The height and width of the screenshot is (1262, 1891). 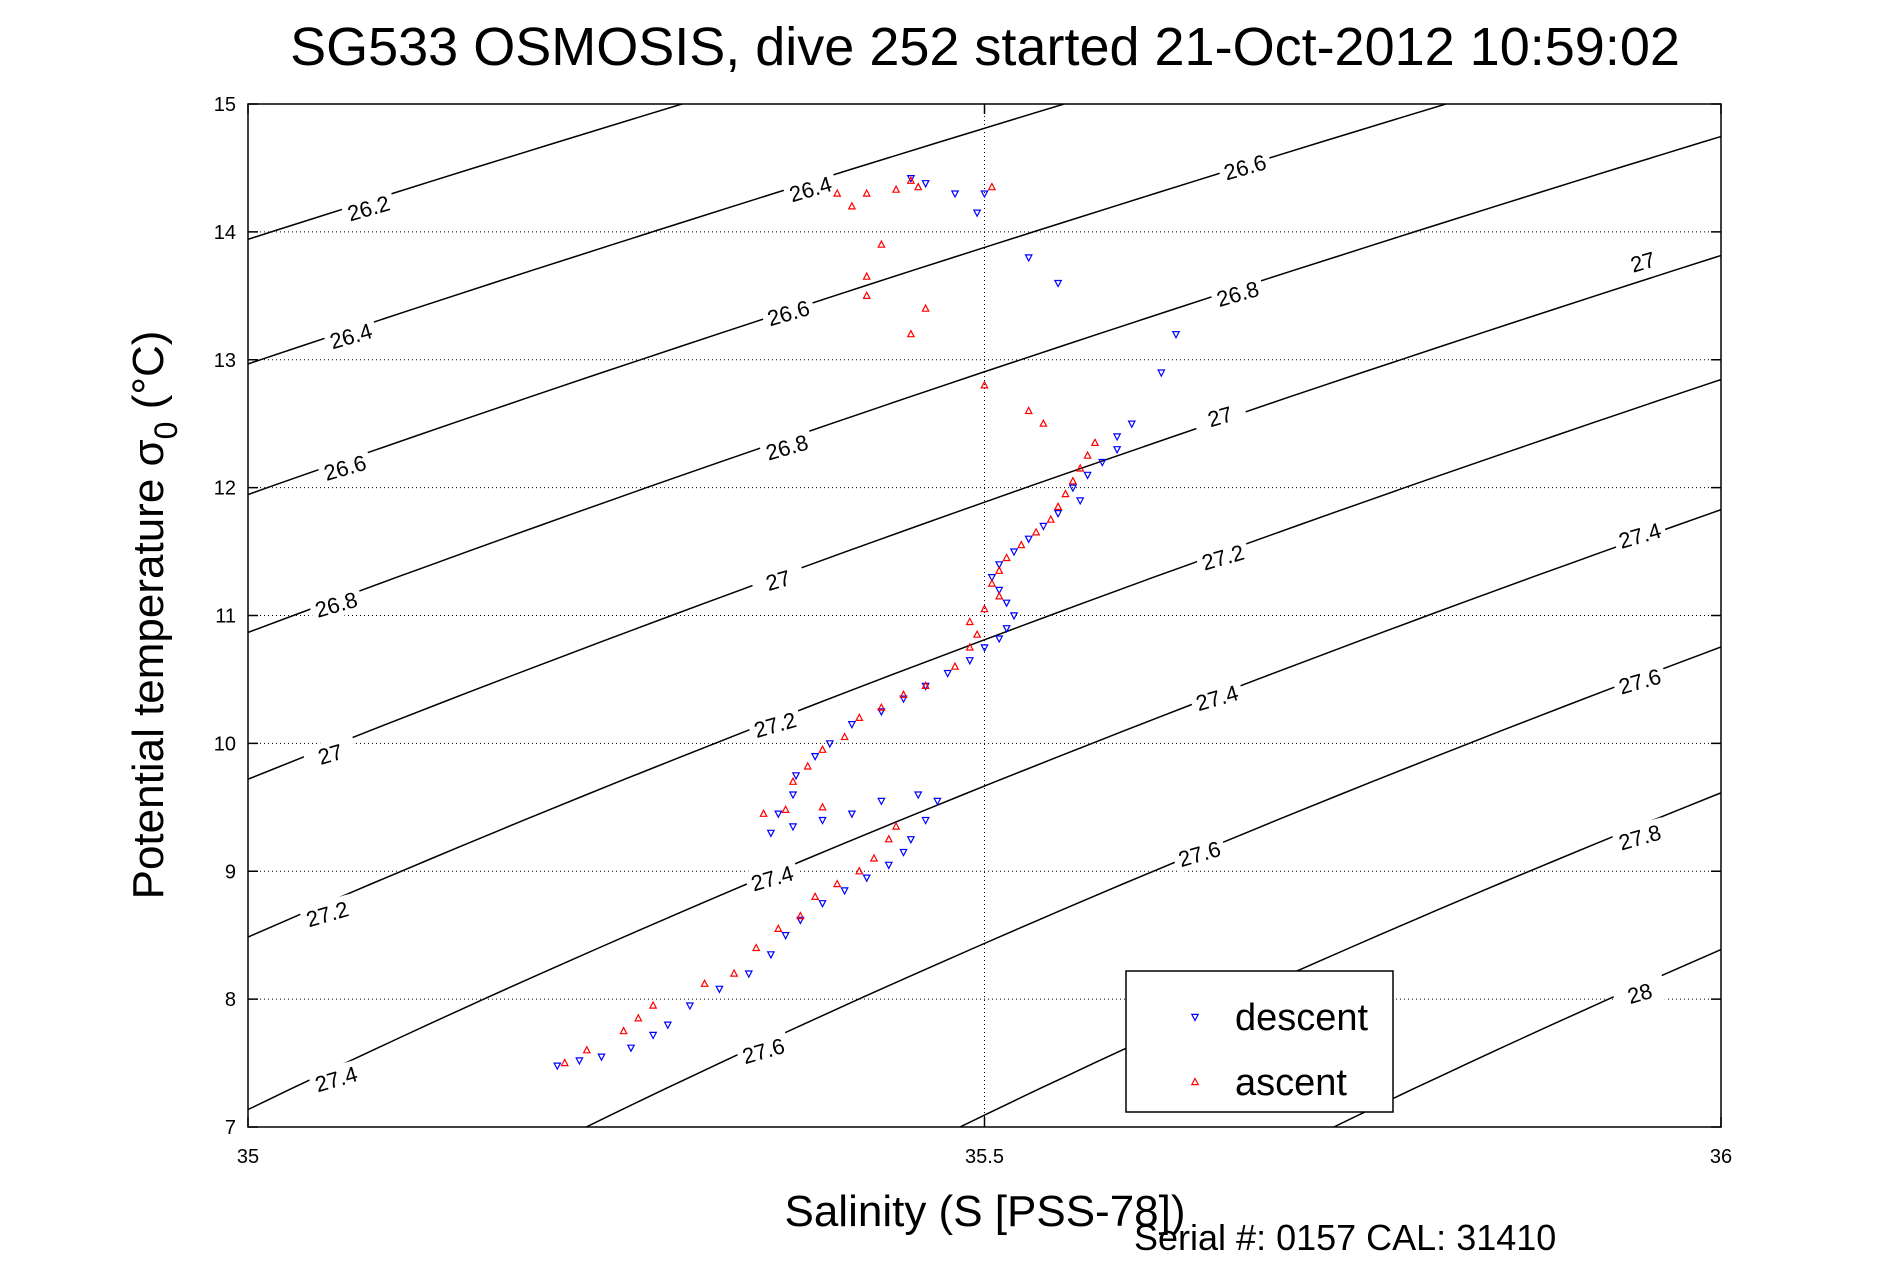 What do you see at coordinates (154, 615) in the screenshot?
I see `y-axis-label: Potential temperature σ0 (°C)` at bounding box center [154, 615].